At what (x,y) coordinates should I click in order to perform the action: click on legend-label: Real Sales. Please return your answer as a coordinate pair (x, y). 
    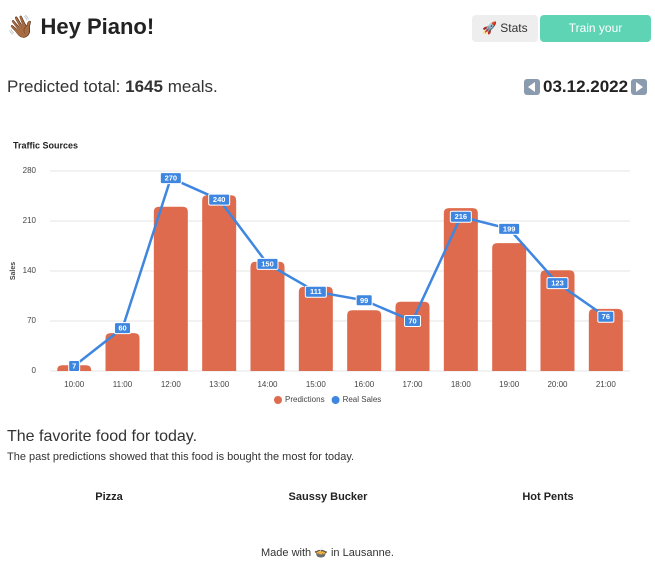
    Looking at the image, I should click on (362, 399).